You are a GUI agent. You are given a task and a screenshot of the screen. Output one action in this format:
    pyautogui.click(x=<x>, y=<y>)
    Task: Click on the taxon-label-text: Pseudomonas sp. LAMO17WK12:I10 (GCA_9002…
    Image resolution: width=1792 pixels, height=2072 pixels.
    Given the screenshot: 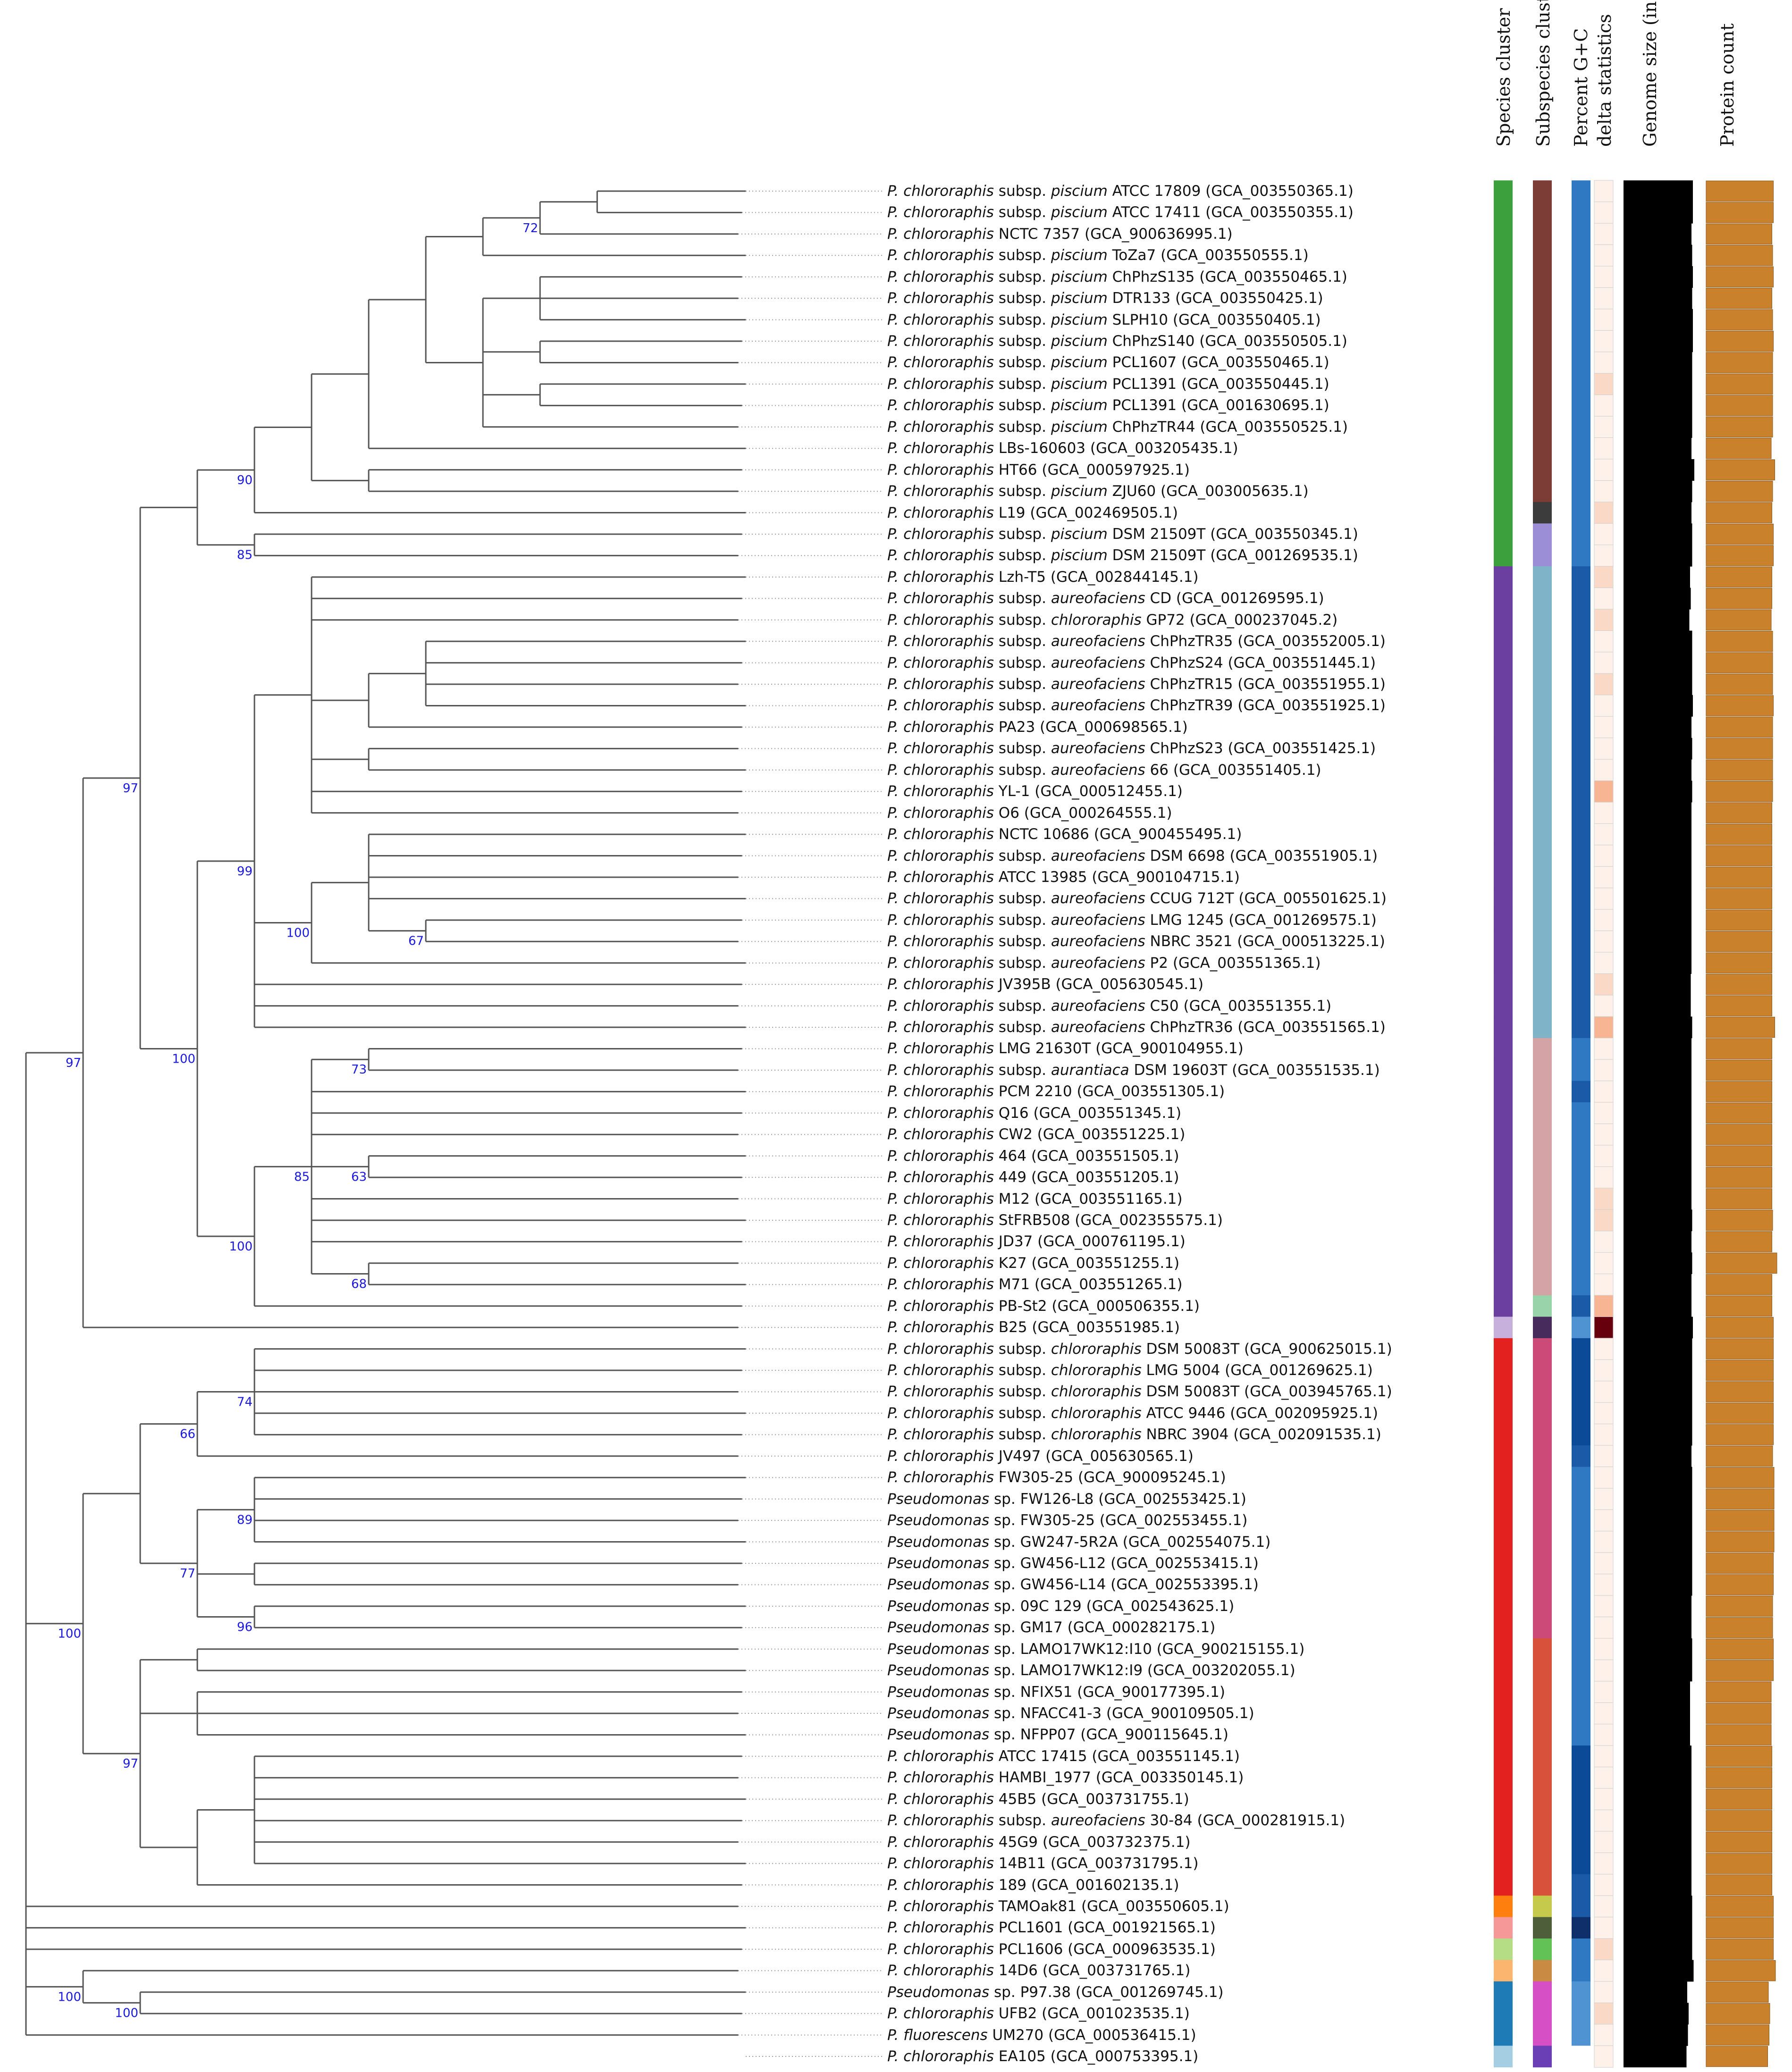 What is the action you would take?
    pyautogui.click(x=1096, y=1649)
    